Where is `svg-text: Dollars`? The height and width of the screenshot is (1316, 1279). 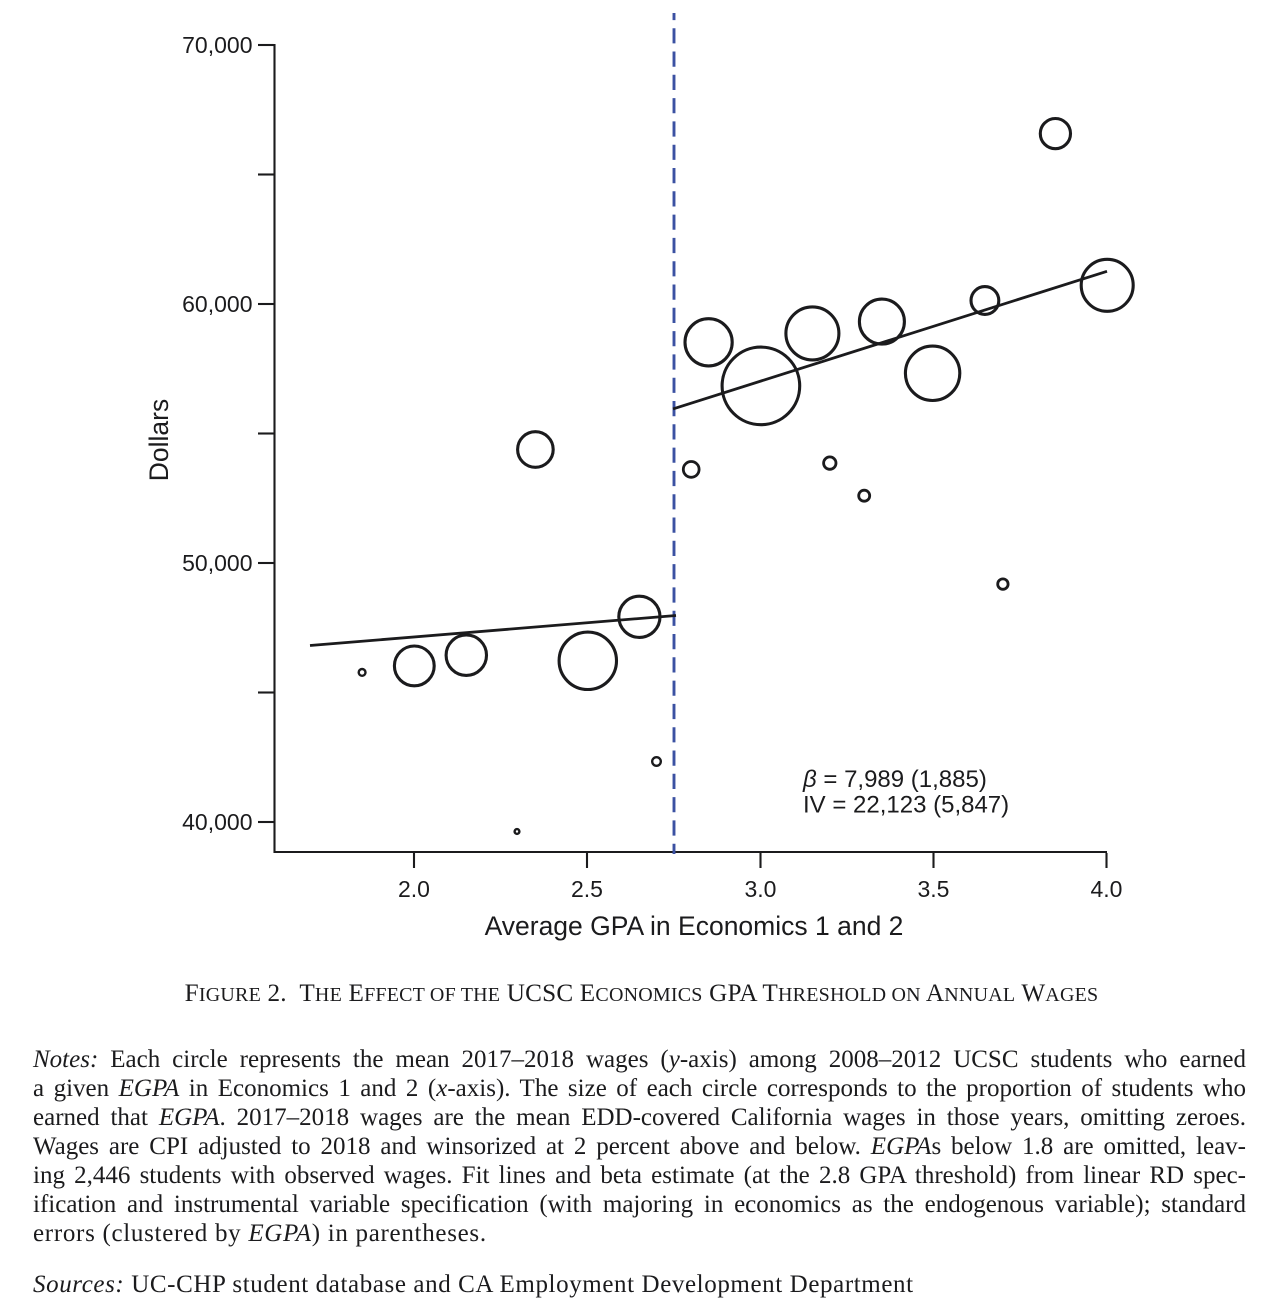 svg-text: Dollars is located at coordinates (159, 440).